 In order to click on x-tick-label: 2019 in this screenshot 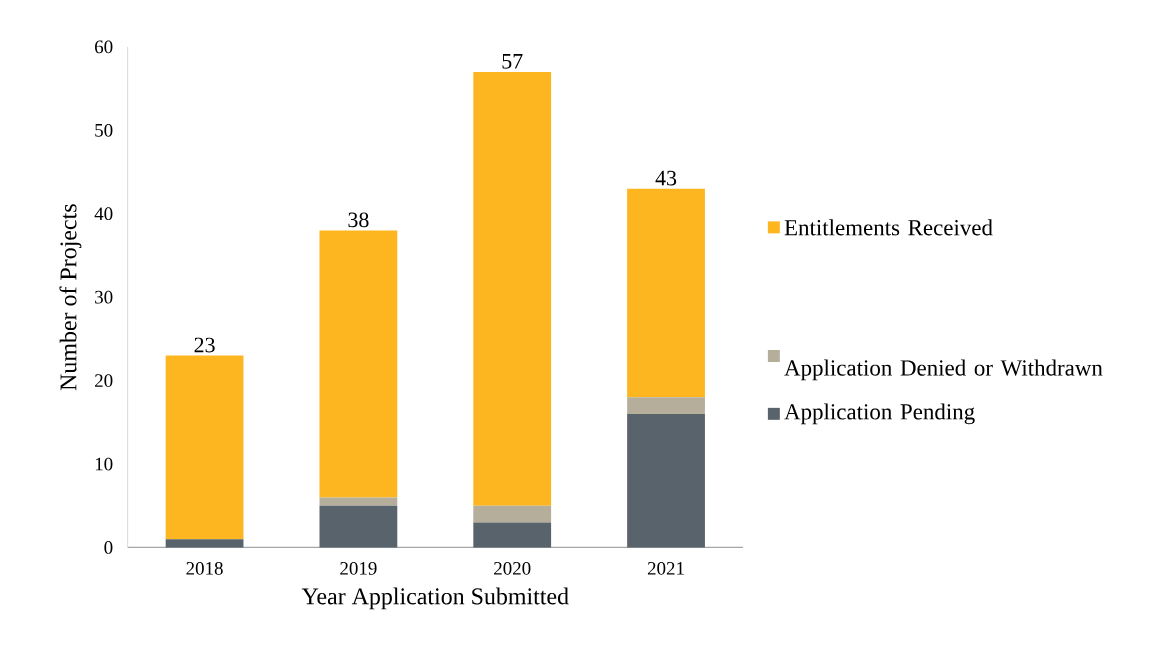, I will do `click(358, 568)`.